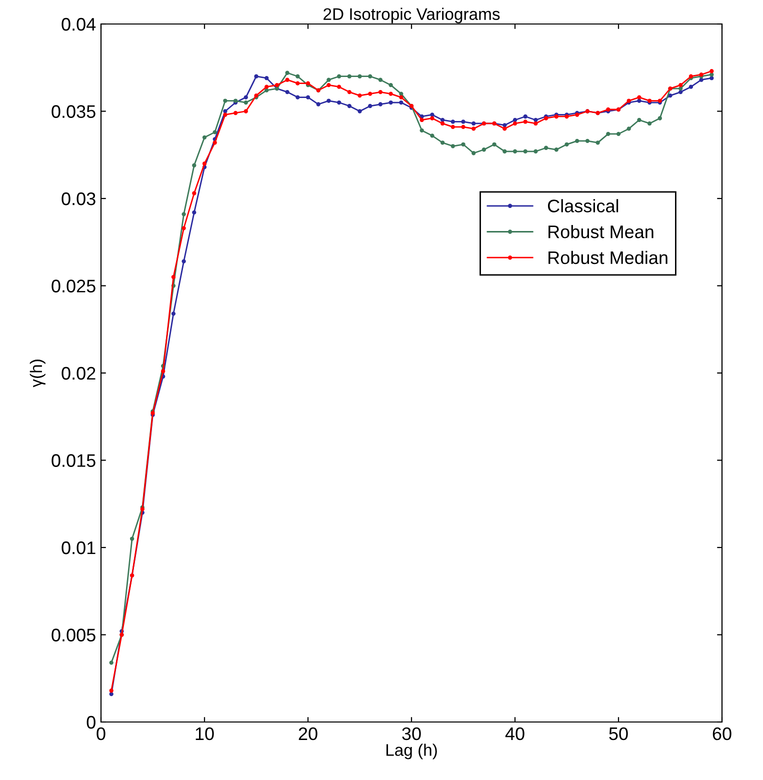 The width and height of the screenshot is (763, 780). Describe the element at coordinates (583, 205) in the screenshot. I see `legend-label: Classical` at that location.